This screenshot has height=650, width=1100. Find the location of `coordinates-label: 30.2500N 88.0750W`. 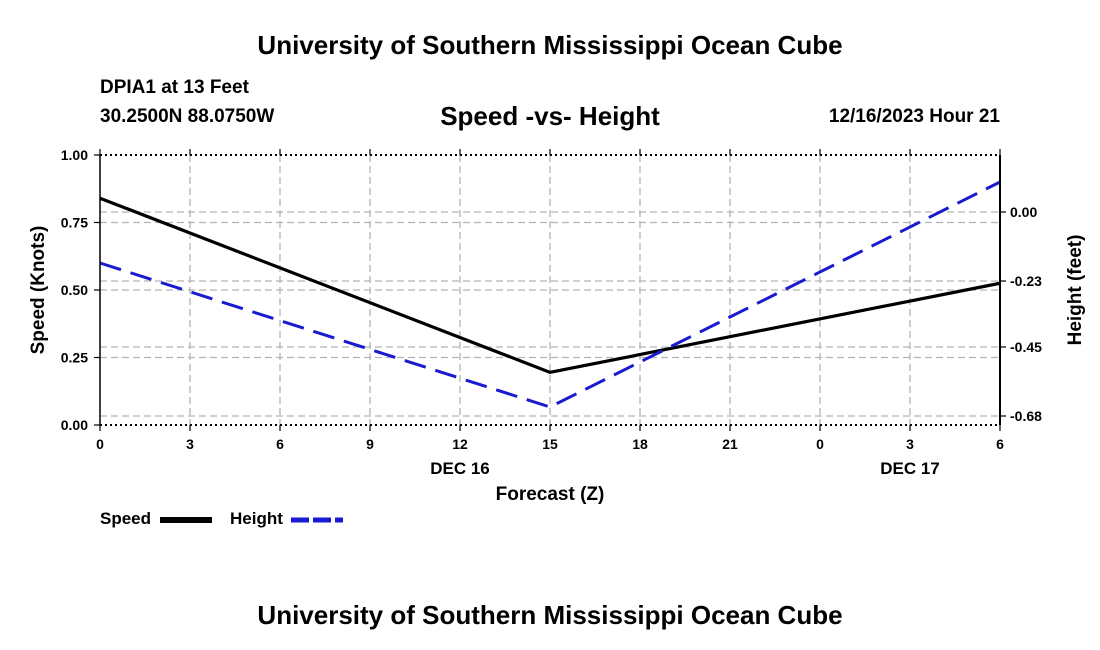

coordinates-label: 30.2500N 88.0750W is located at coordinates (187, 116).